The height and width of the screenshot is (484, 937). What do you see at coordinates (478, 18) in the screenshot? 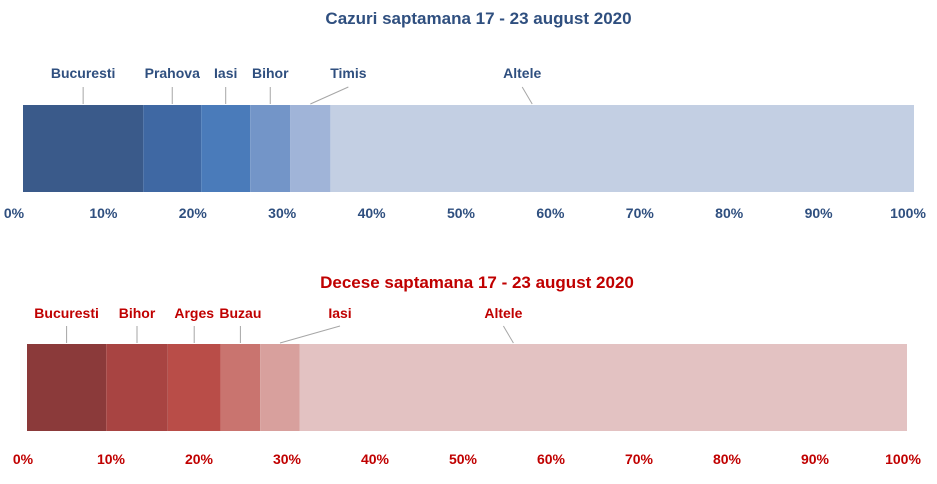
I see `chart-title: Cazuri saptamana 17 - 23 august 2020` at bounding box center [478, 18].